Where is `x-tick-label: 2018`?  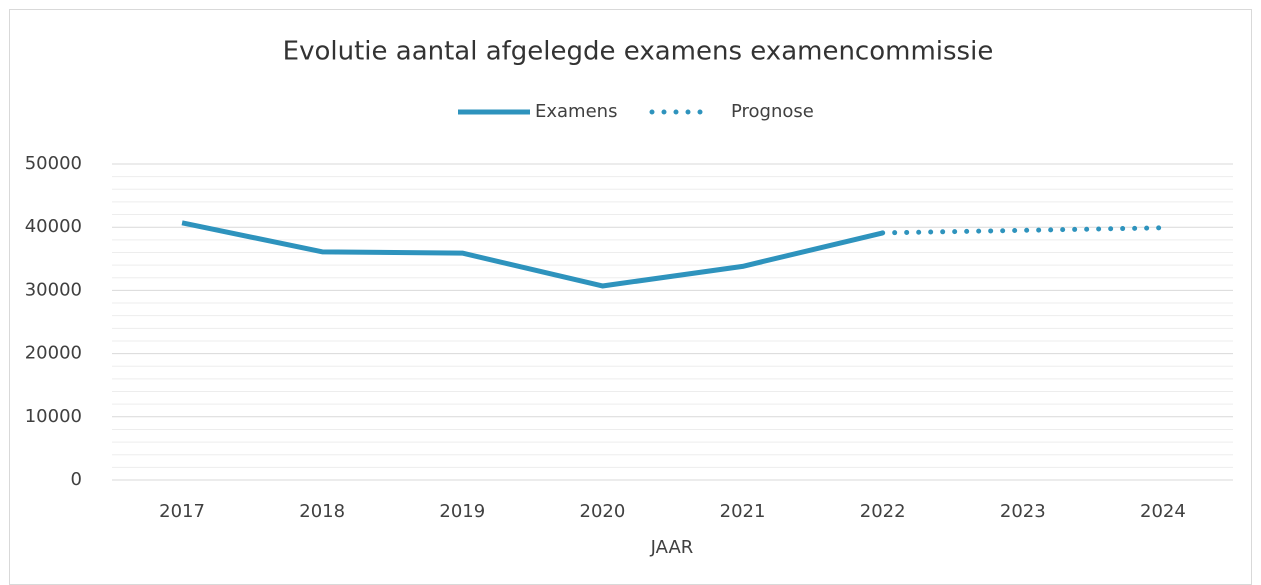
x-tick-label: 2018 is located at coordinates (322, 511).